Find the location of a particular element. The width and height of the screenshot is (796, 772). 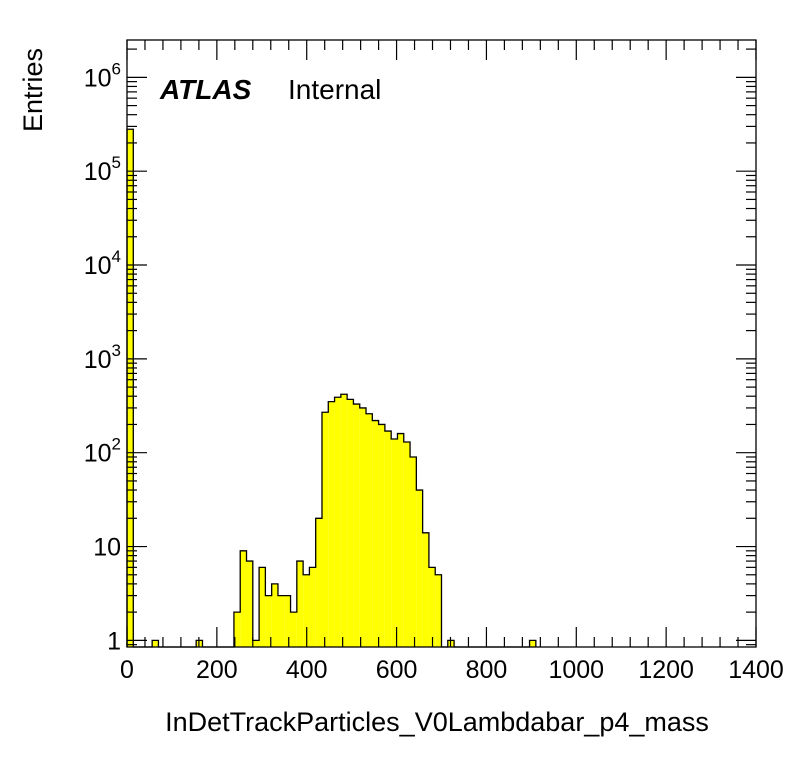

x-tick-label: 200 is located at coordinates (217, 670).